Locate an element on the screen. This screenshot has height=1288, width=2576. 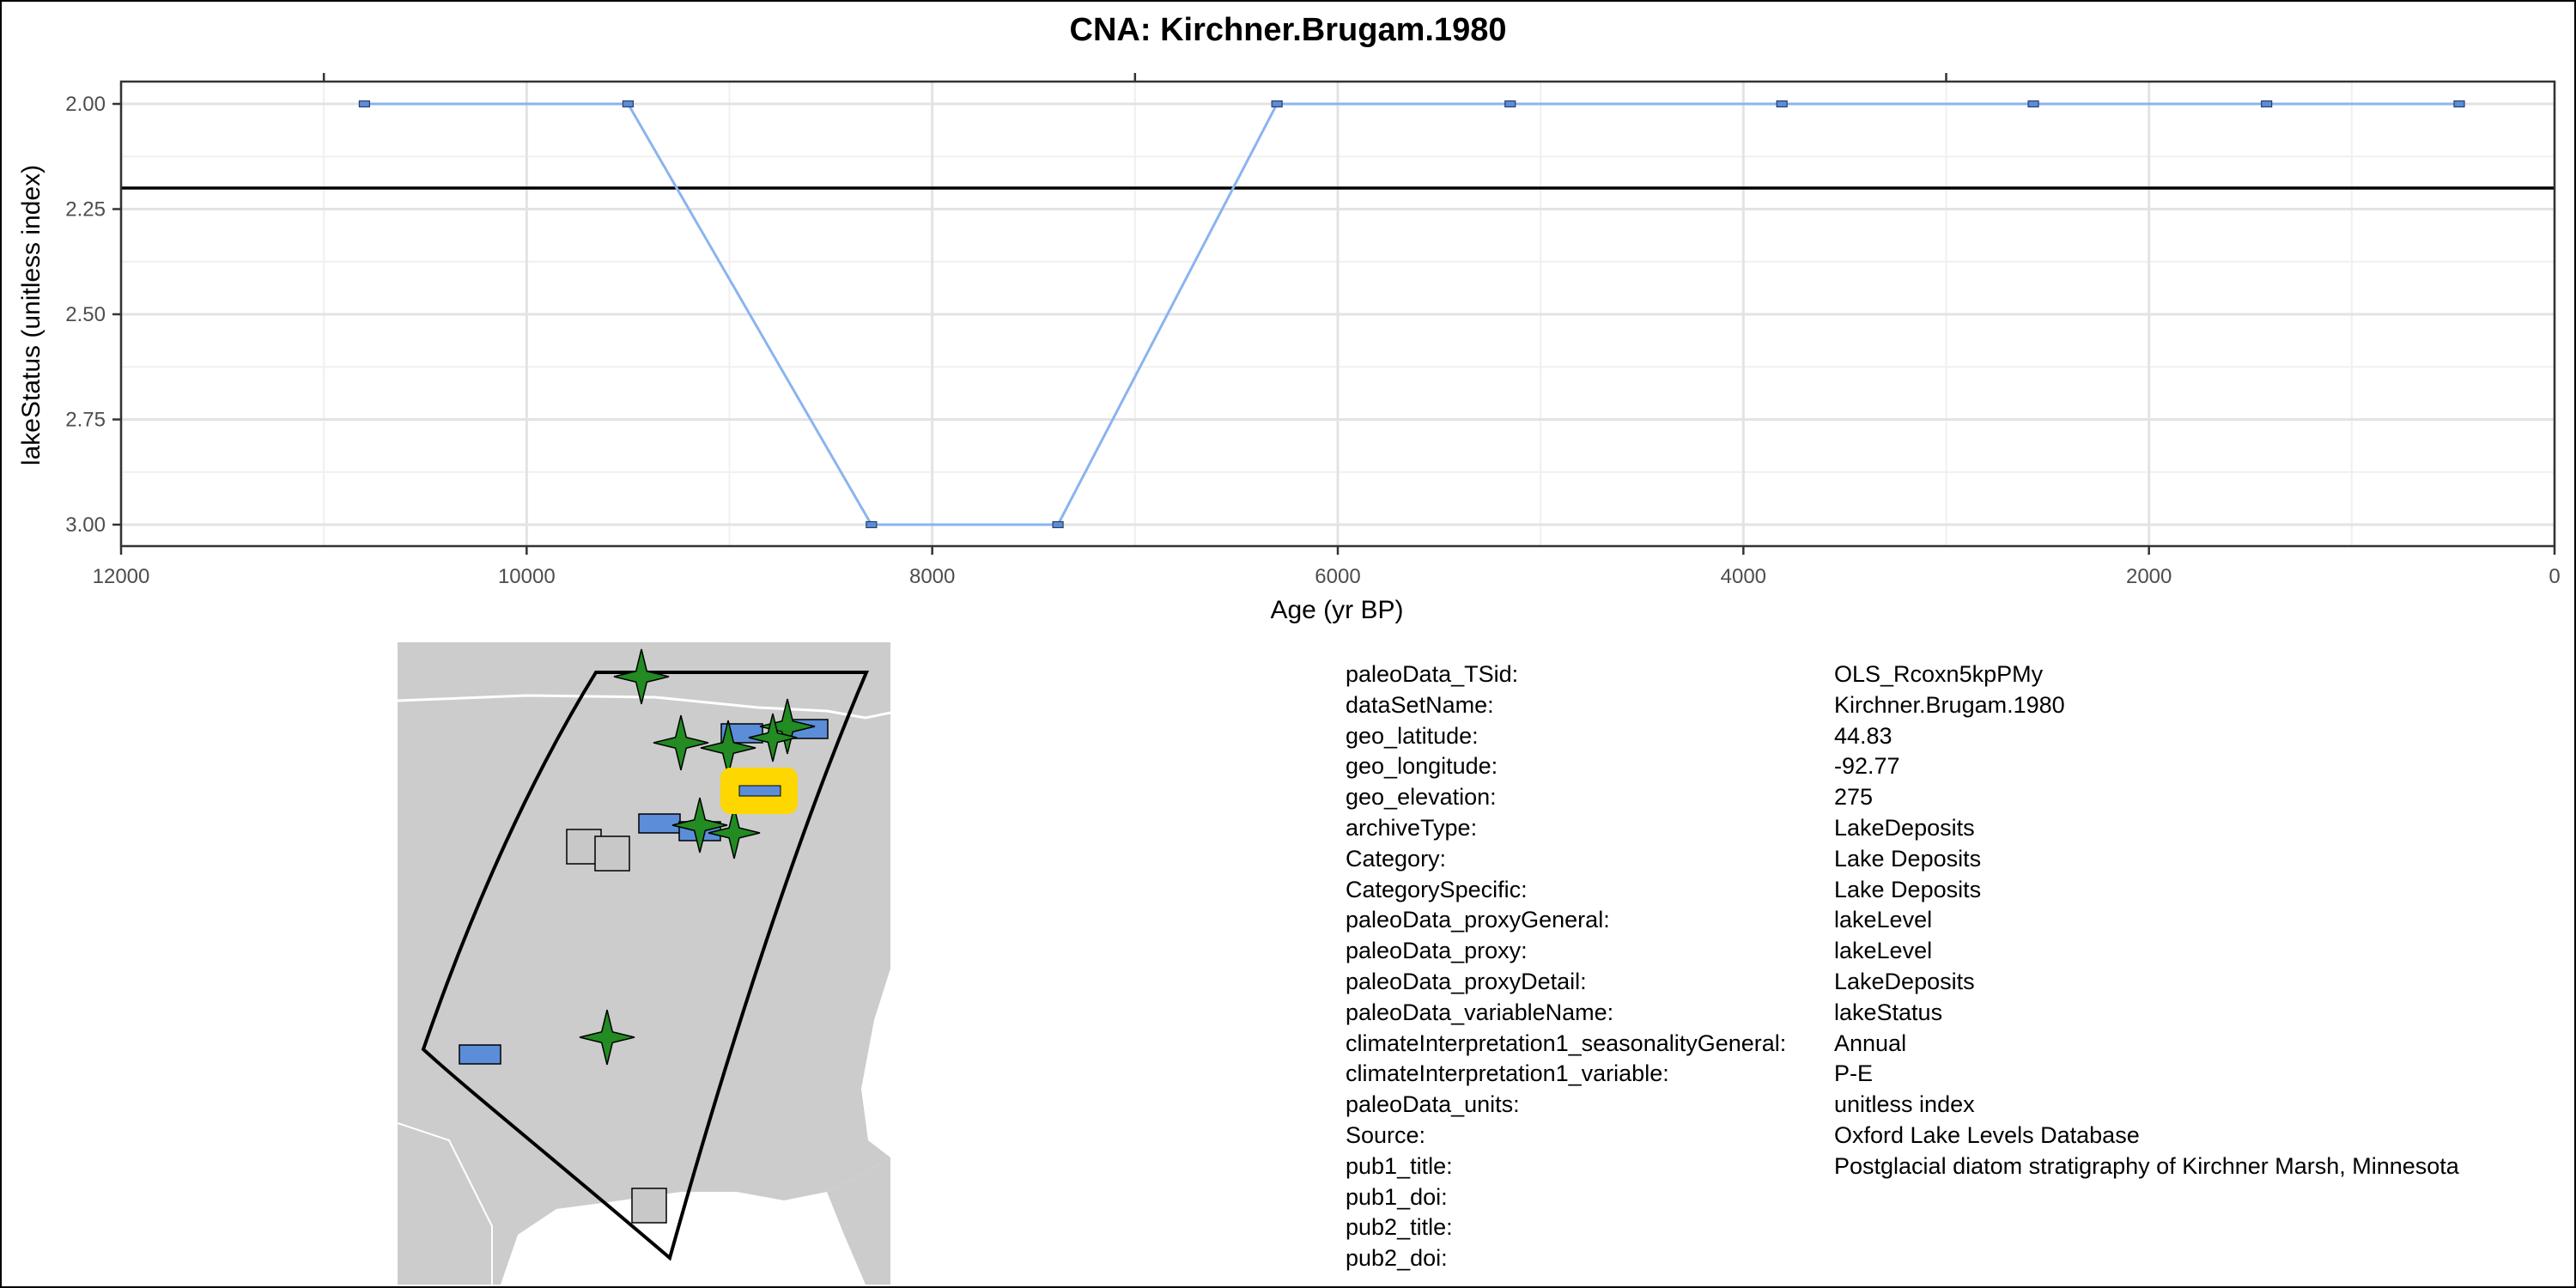
metadata-key: climateInterpretation1_variable: is located at coordinates (1507, 1074).